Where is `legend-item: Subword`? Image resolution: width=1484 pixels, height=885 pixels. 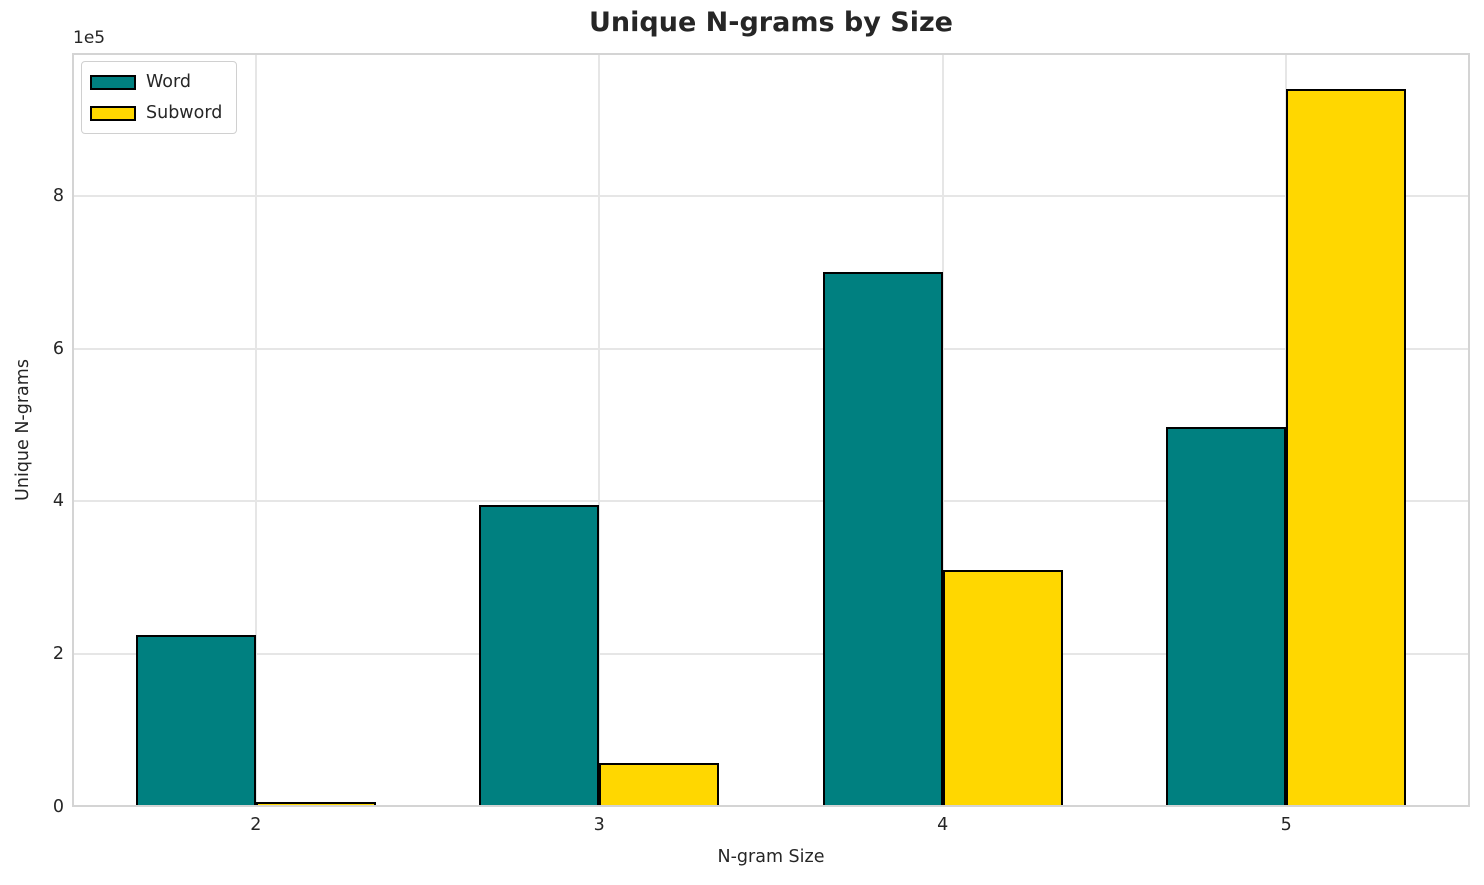 legend-item: Subword is located at coordinates (156, 113).